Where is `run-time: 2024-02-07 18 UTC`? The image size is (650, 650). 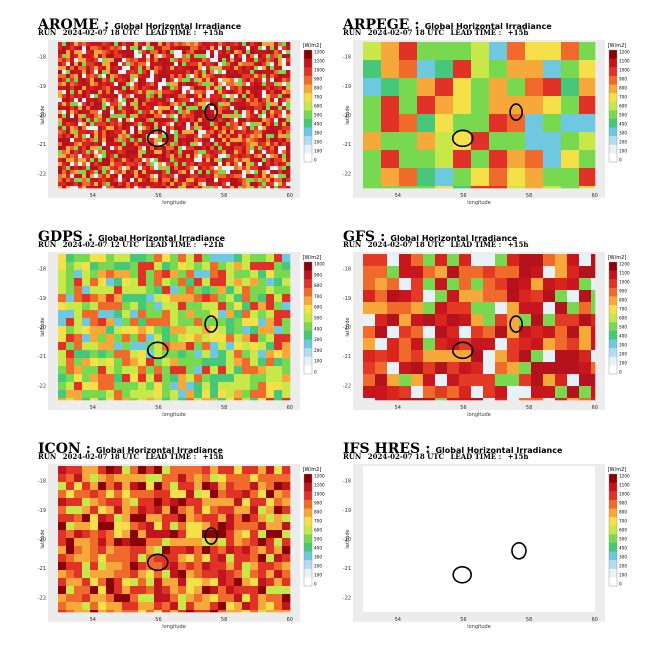
run-time: 2024-02-07 18 UTC is located at coordinates (101, 456).